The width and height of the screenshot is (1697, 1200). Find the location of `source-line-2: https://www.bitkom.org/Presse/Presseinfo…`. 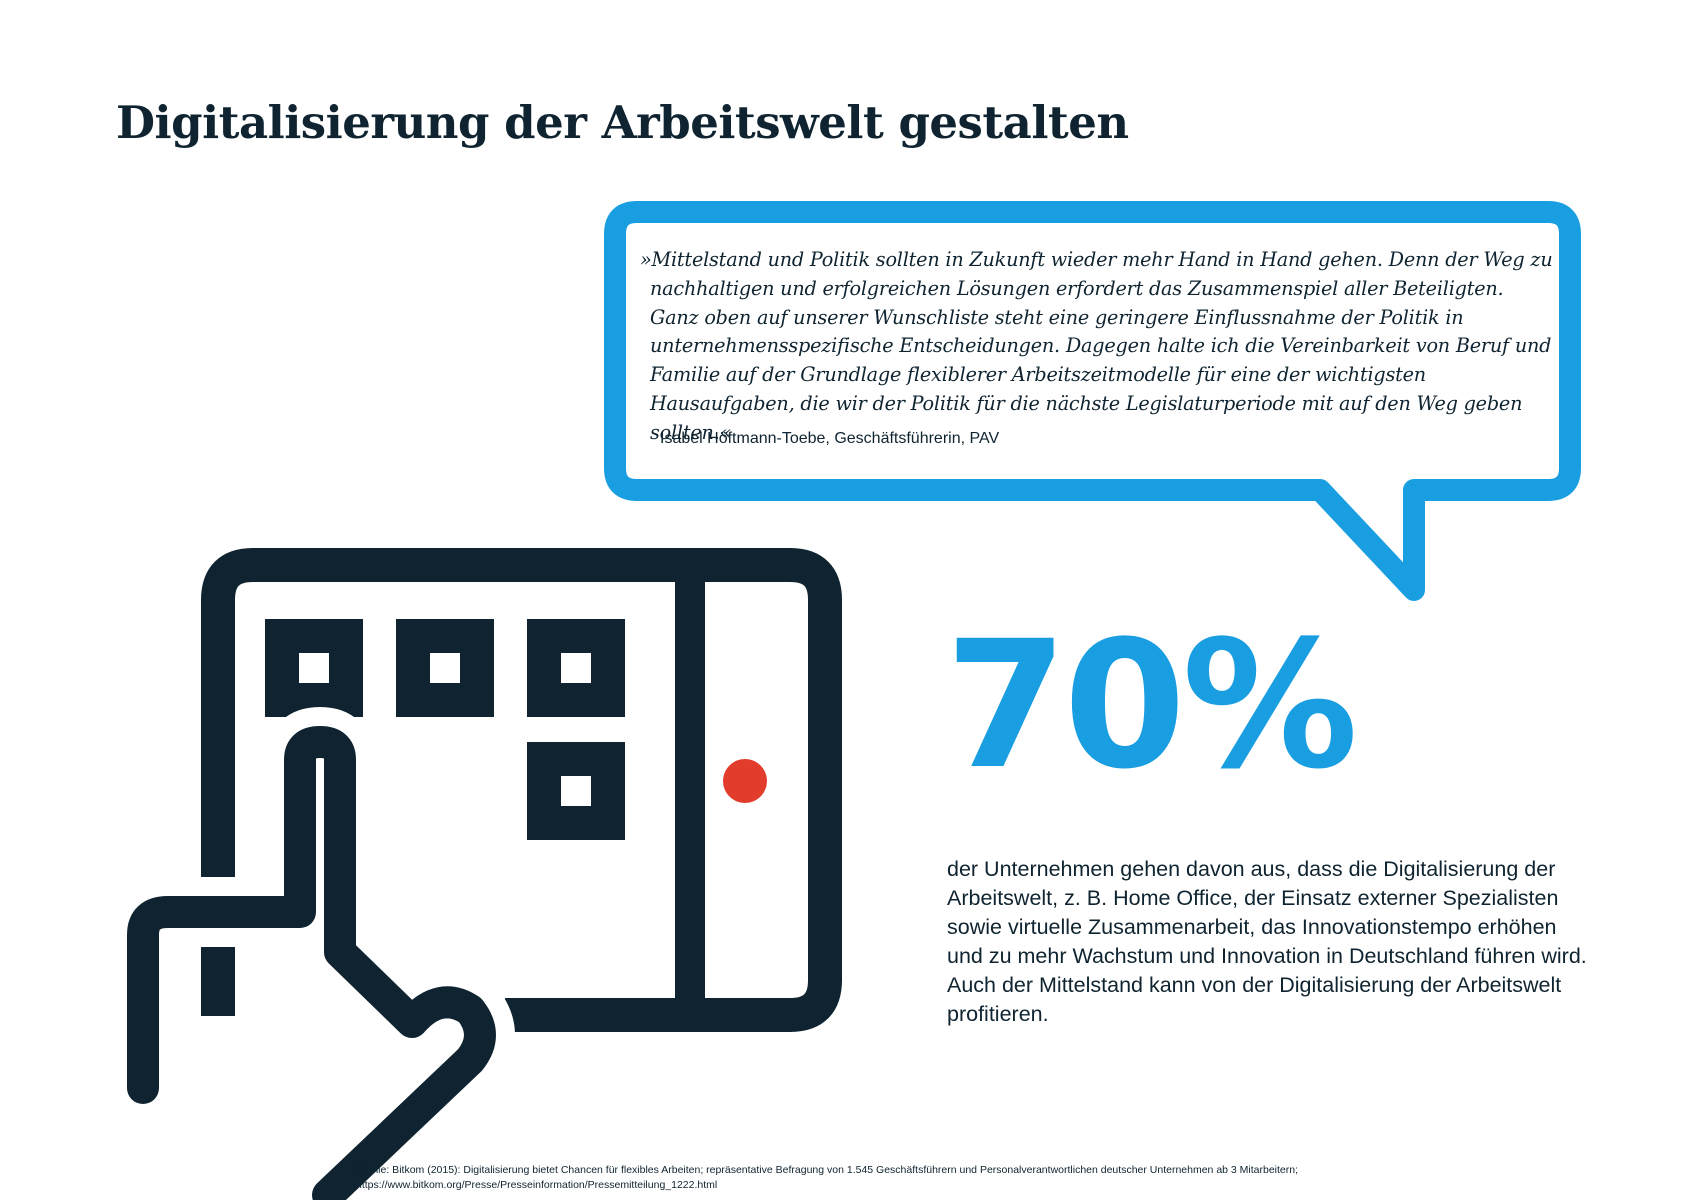

source-line-2: https://www.bitkom.org/Presse/Presseinfo… is located at coordinates (537, 1185).